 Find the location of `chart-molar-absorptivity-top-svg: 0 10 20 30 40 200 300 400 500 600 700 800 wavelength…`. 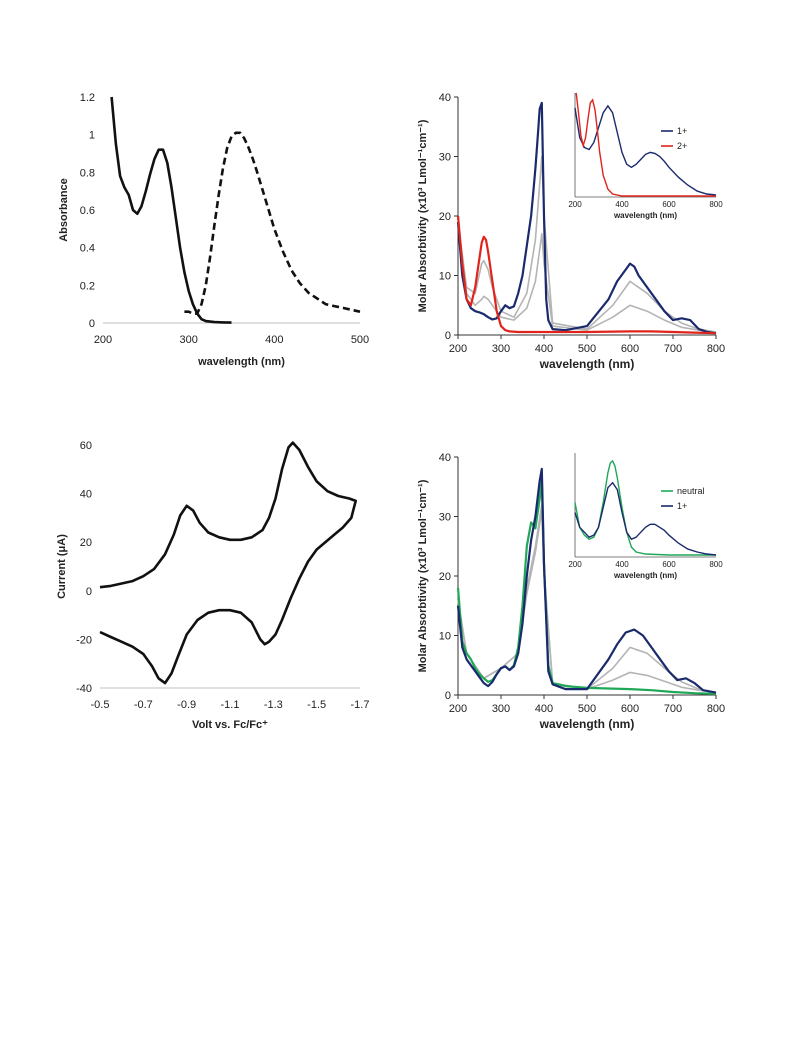

chart-molar-absorptivity-top-svg: 0 10 20 30 40 200 300 400 500 600 700 800 wavelength… is located at coordinates (571, 230).